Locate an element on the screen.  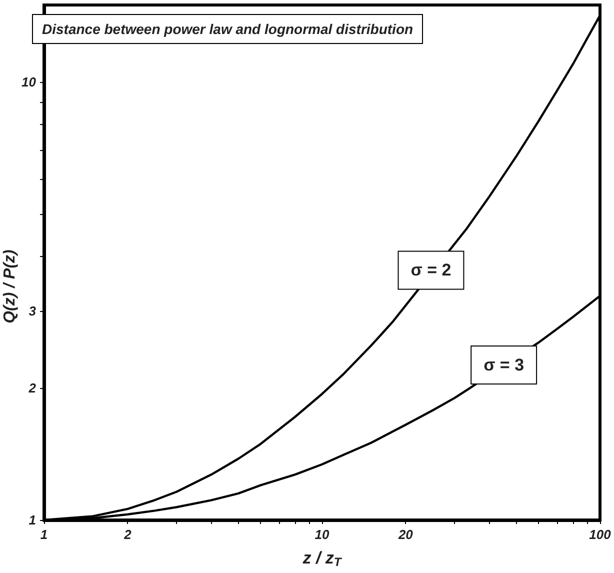
x-tick-label: 100 is located at coordinates (600, 534).